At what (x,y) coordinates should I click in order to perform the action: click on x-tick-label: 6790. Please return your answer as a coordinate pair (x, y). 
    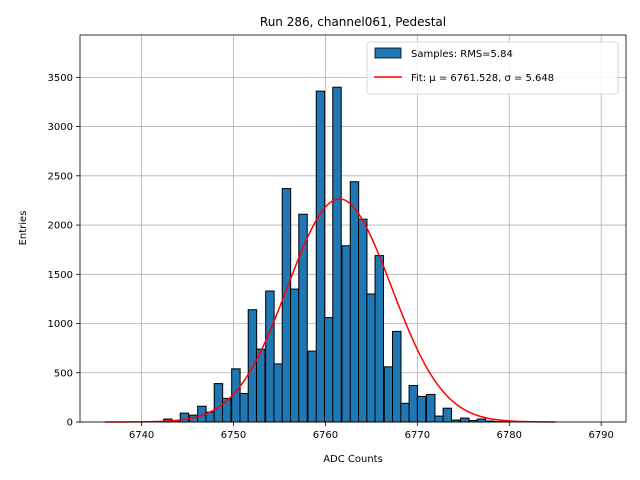
    Looking at the image, I should click on (600, 435).